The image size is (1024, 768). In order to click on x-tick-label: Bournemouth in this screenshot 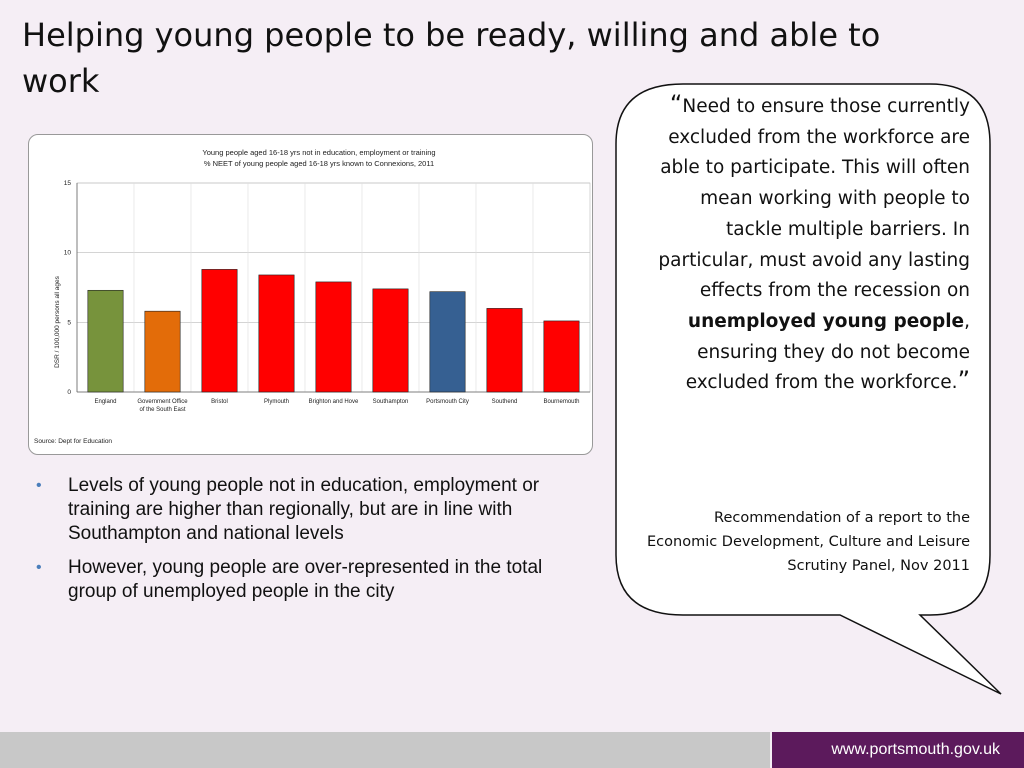, I will do `click(561, 402)`.